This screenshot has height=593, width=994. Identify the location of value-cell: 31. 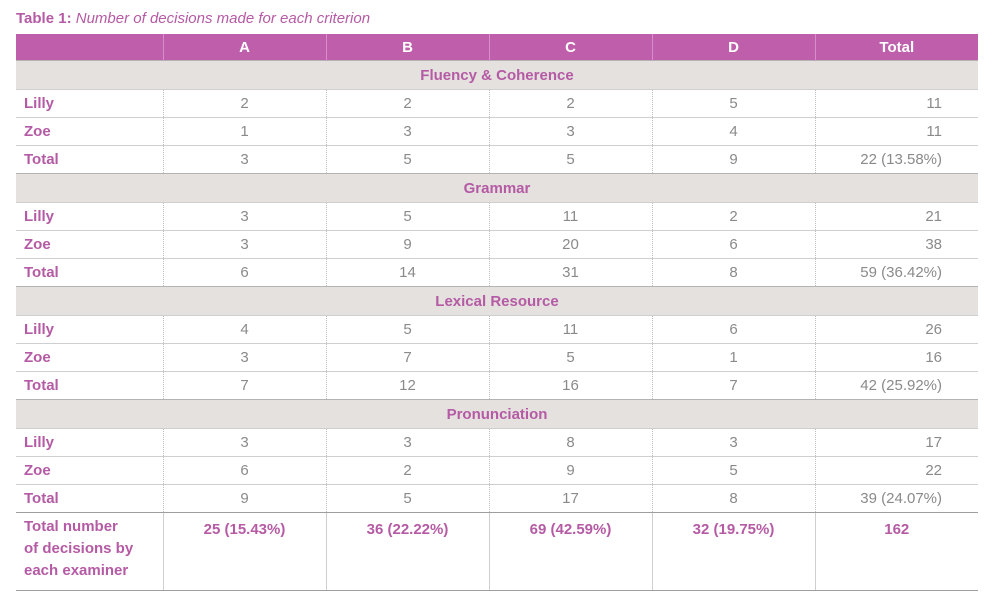
(570, 272).